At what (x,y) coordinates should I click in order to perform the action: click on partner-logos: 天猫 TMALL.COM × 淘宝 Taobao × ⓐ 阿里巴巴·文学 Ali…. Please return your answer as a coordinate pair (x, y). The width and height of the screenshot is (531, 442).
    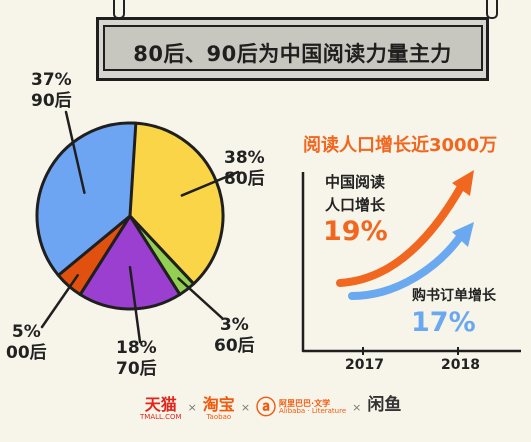
    Looking at the image, I should click on (271, 408).